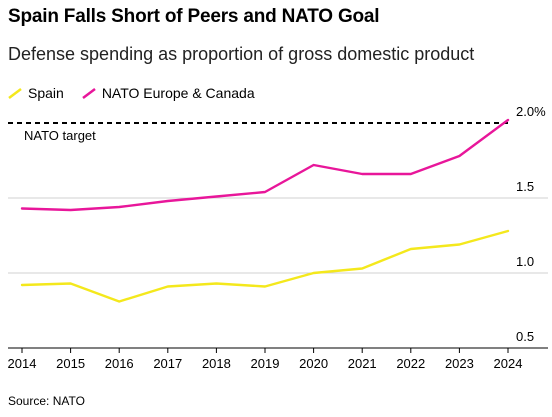 The height and width of the screenshot is (417, 552). What do you see at coordinates (410, 363) in the screenshot?
I see `x-tick-label: 2022` at bounding box center [410, 363].